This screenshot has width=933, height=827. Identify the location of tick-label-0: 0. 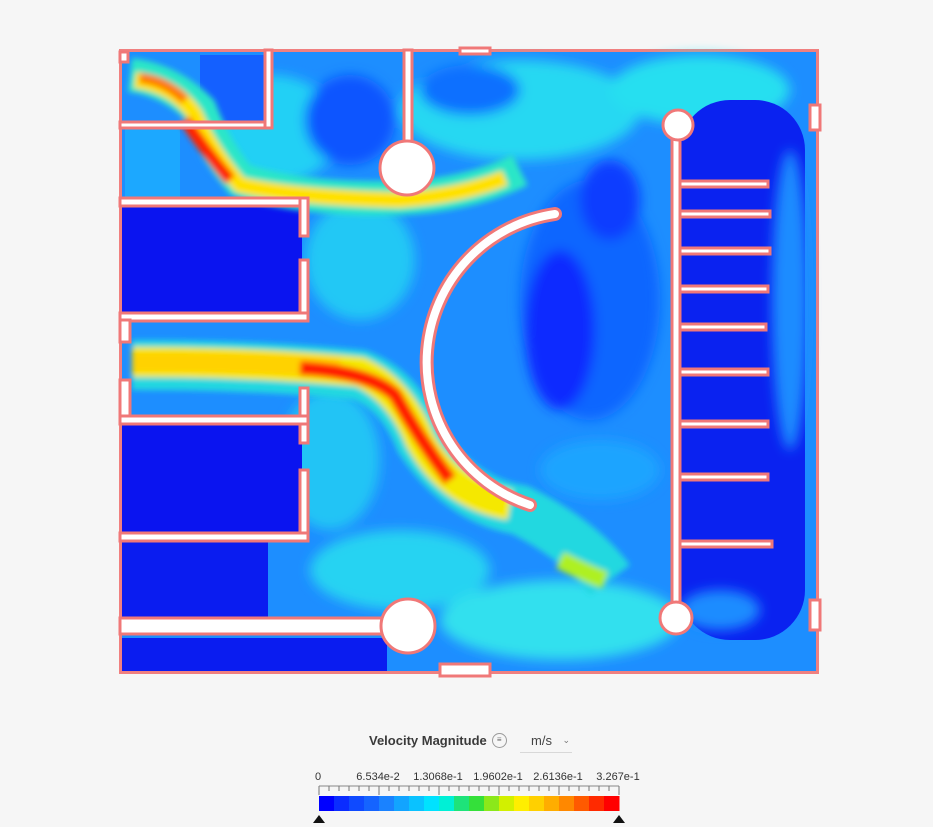
(318, 777).